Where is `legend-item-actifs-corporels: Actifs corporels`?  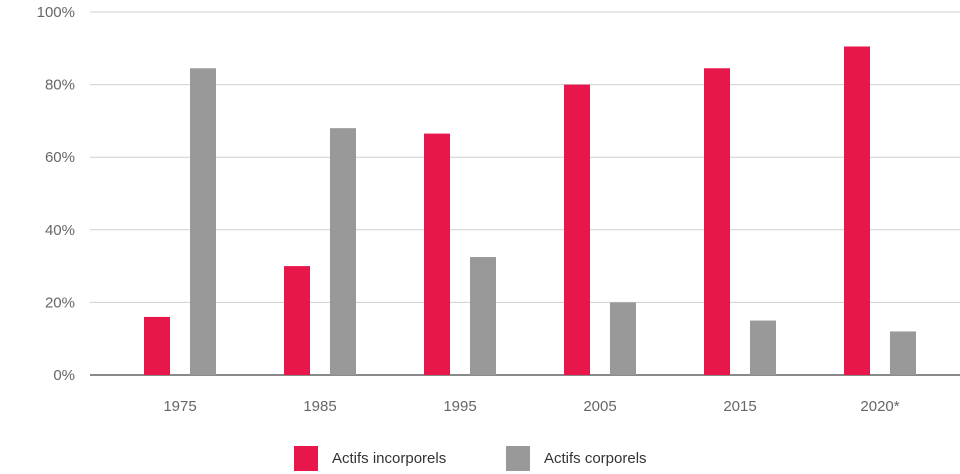 legend-item-actifs-corporels: Actifs corporels is located at coordinates (576, 458).